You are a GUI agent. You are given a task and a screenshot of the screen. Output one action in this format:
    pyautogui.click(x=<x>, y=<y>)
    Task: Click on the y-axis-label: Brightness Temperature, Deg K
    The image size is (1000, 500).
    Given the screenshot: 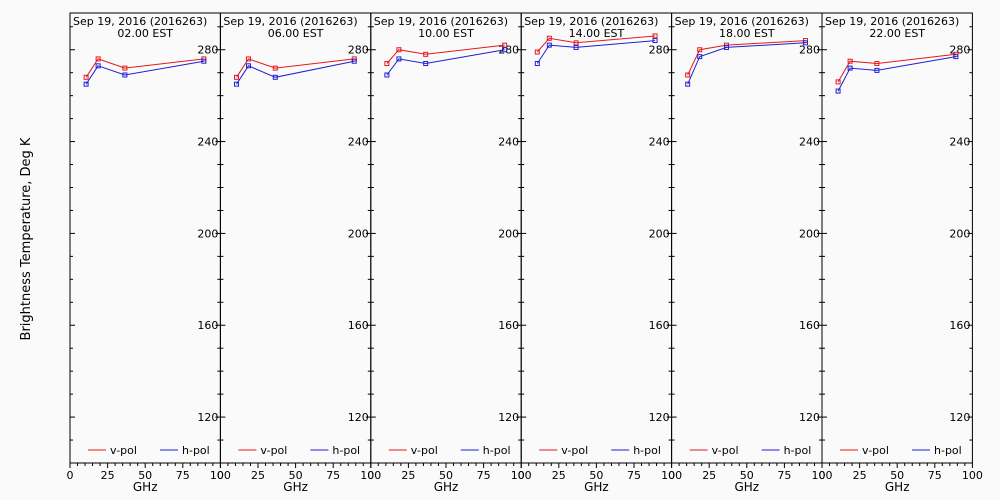 What is the action you would take?
    pyautogui.click(x=26, y=238)
    